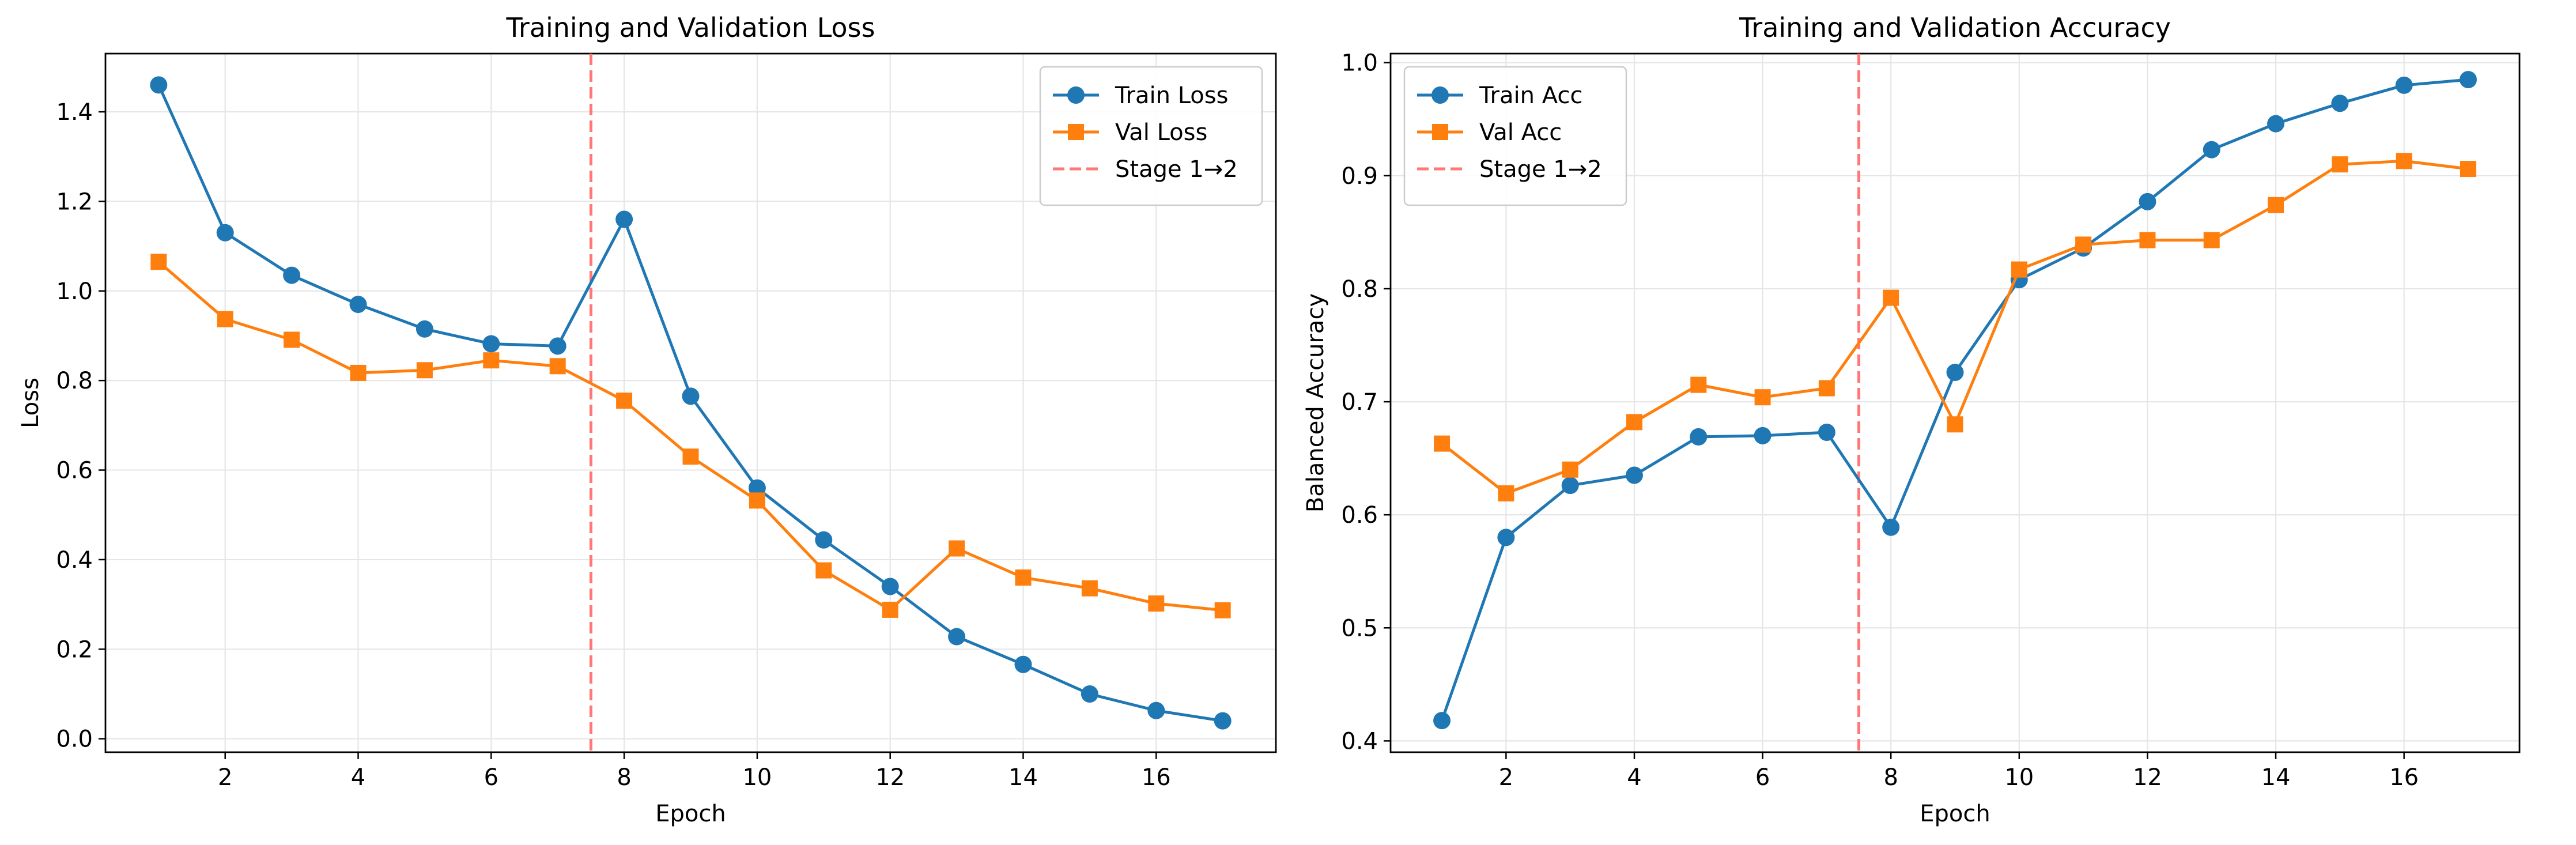 Image resolution: width=2576 pixels, height=845 pixels. Describe the element at coordinates (690, 814) in the screenshot. I see `x-axis-label: Epoch` at that location.